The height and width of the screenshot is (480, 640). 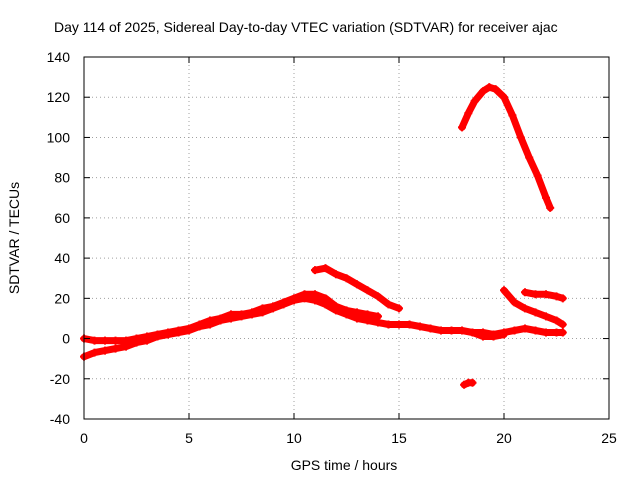 What do you see at coordinates (189, 438) in the screenshot?
I see `x-tick-label: 5` at bounding box center [189, 438].